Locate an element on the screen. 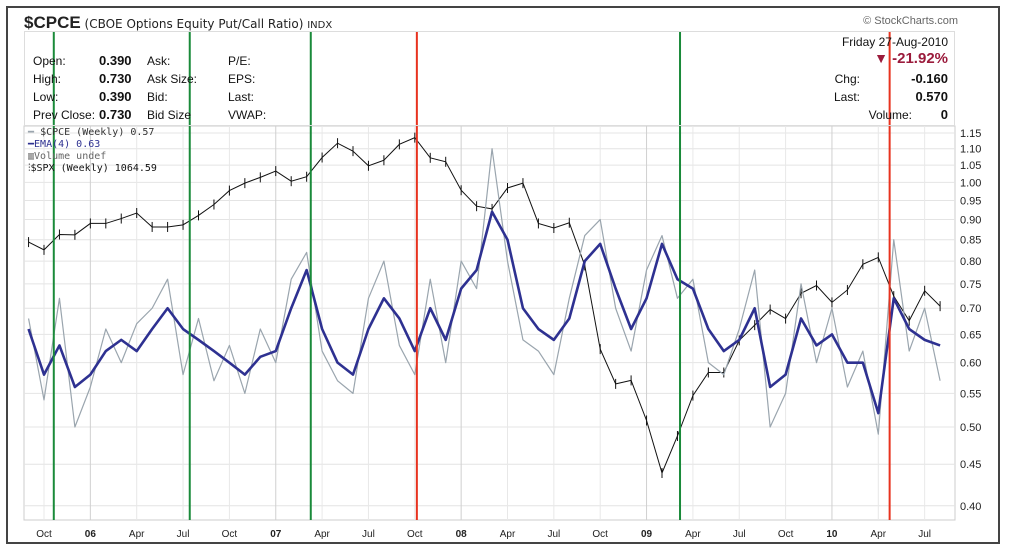 This screenshot has height=553, width=1010. x-tick-label: 06 is located at coordinates (91, 534).